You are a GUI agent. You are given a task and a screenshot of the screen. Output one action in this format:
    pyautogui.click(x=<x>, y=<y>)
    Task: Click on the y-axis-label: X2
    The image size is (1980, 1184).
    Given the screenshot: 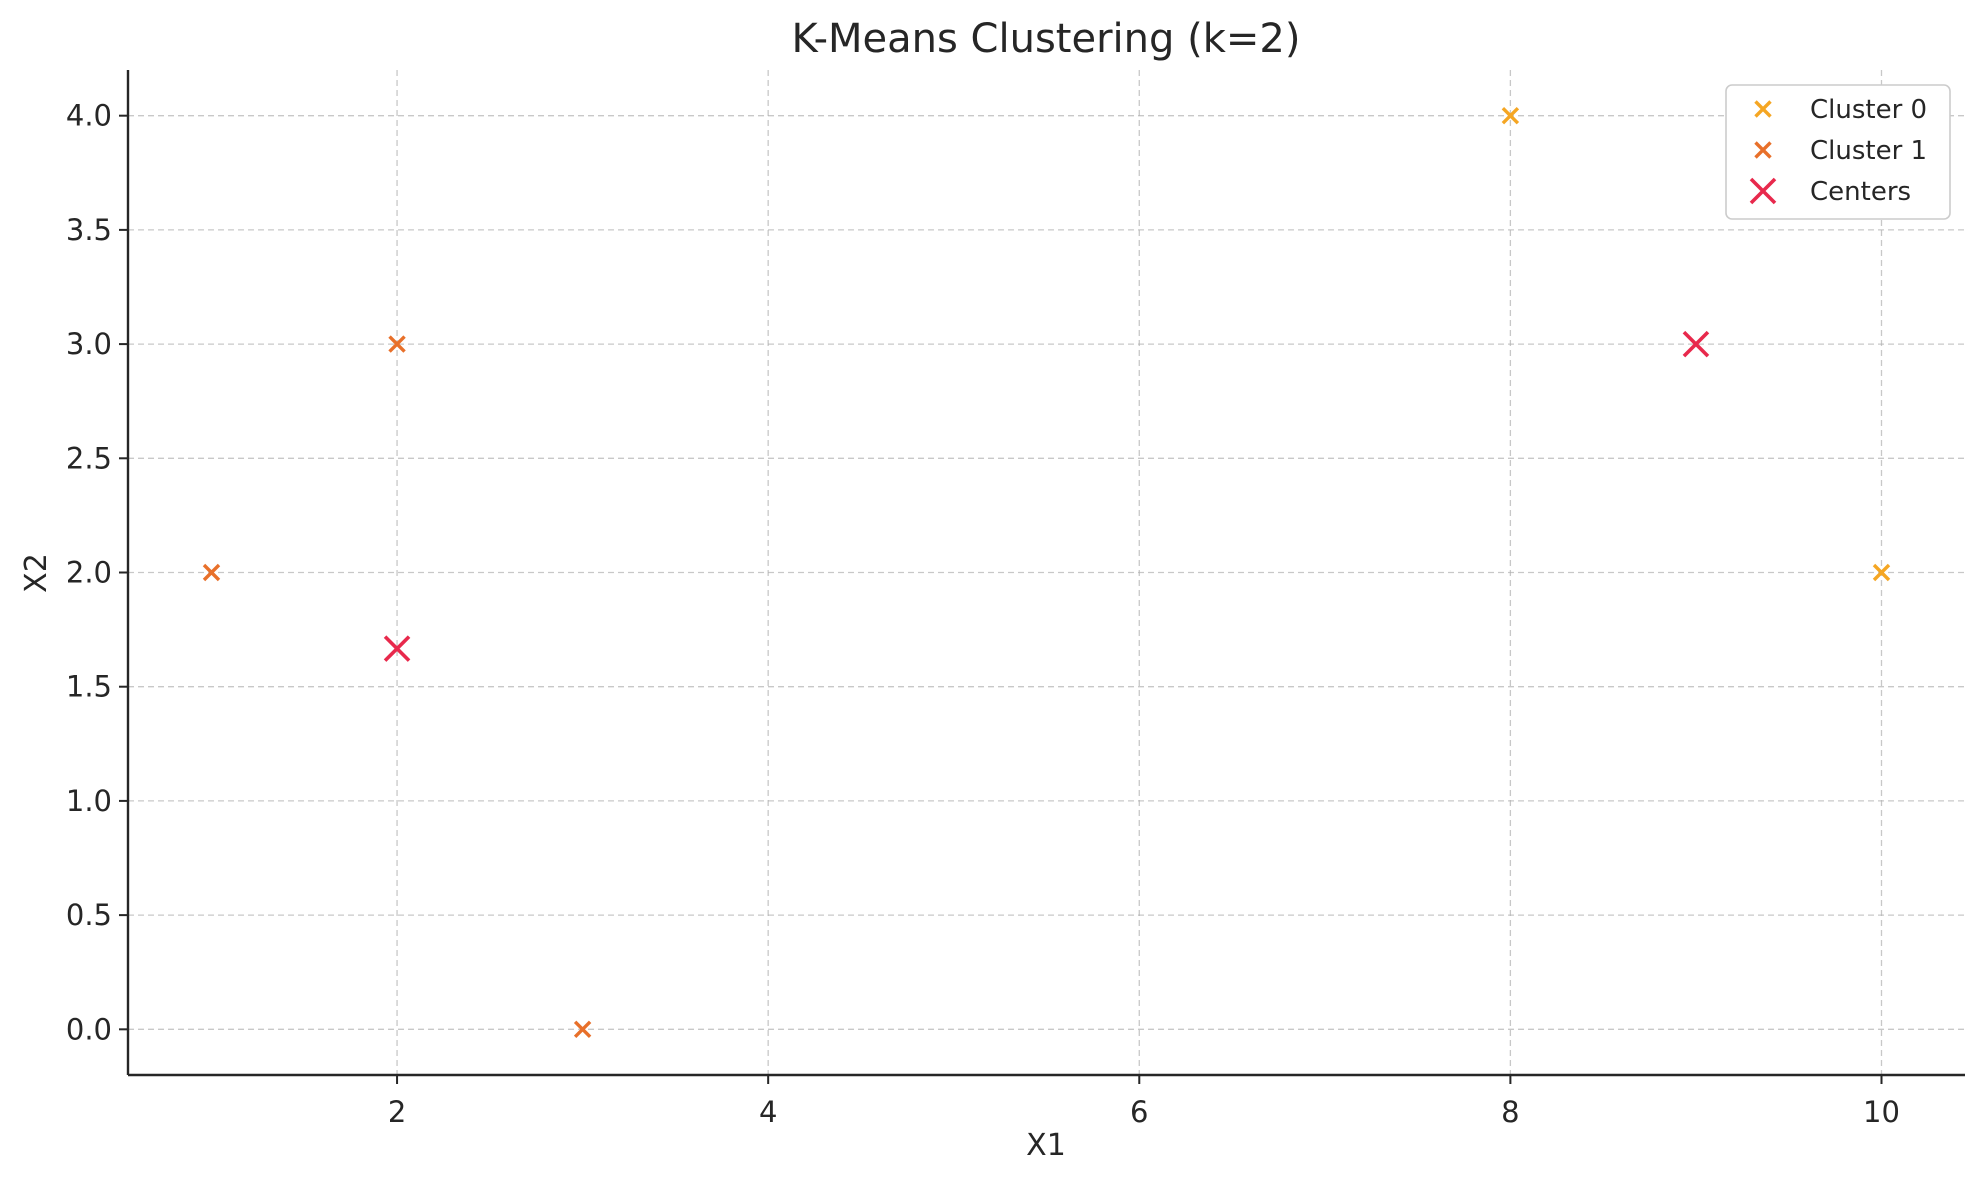 What is the action you would take?
    pyautogui.click(x=36, y=573)
    